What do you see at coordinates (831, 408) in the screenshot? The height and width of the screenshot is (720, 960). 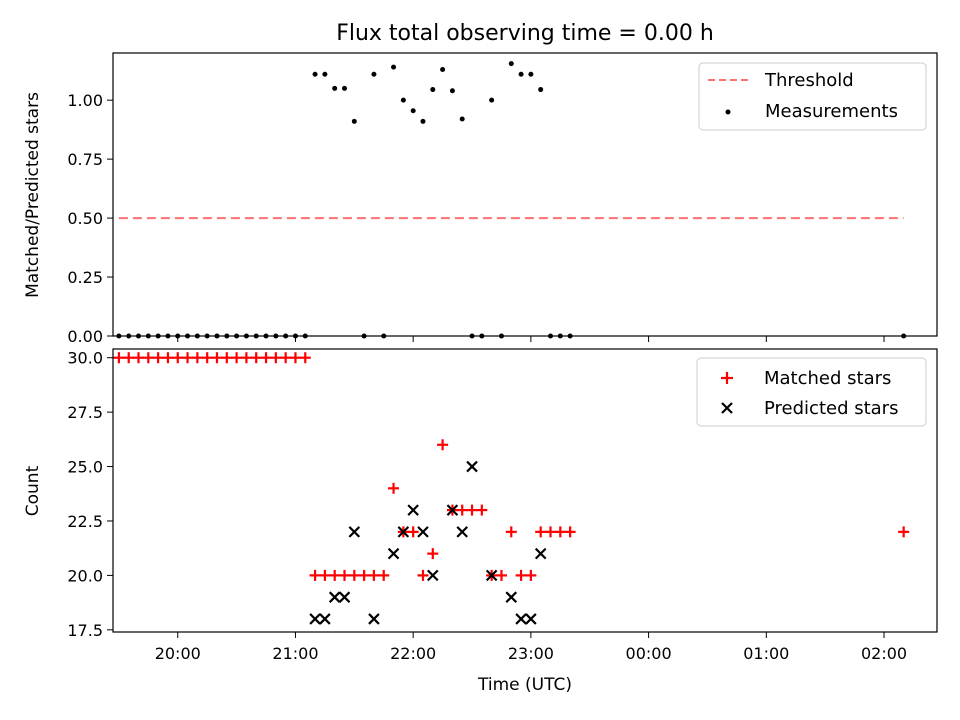 I see `legend-predicted-label: Predicted stars` at bounding box center [831, 408].